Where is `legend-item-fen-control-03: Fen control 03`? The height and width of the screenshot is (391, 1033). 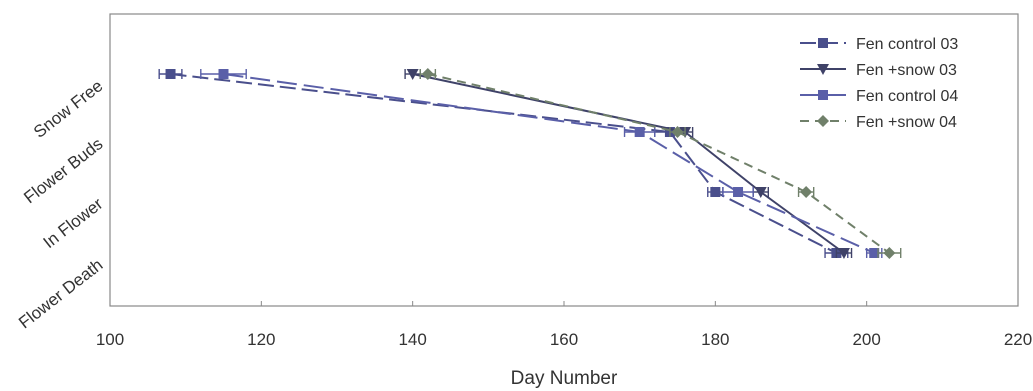 legend-item-fen-control-03: Fen control 03 is located at coordinates (879, 44).